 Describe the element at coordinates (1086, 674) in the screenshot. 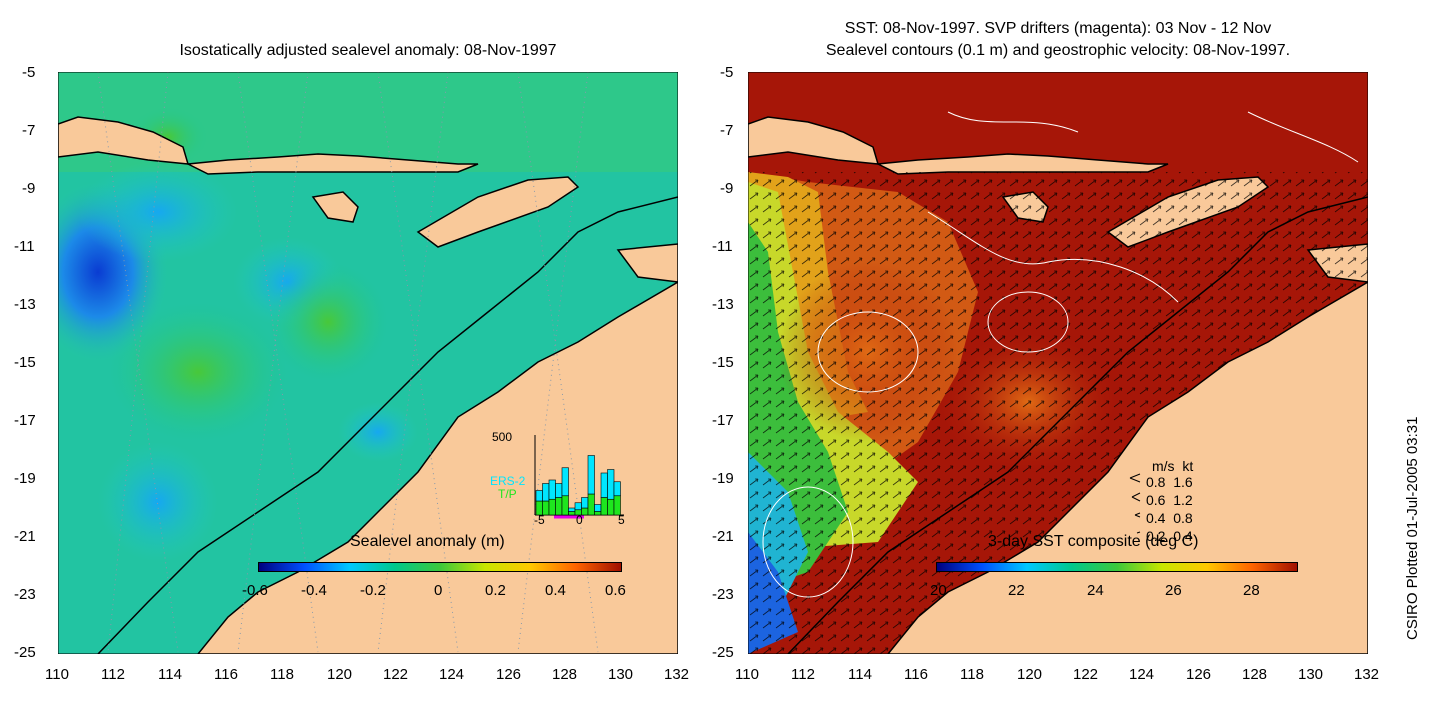

I see `right-x-tick: 122` at that location.